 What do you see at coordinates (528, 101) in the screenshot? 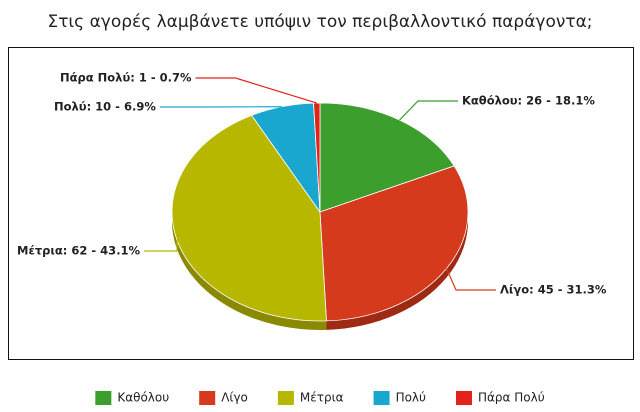
I see `data-label: Καθόλου: 26 - 18.1%` at bounding box center [528, 101].